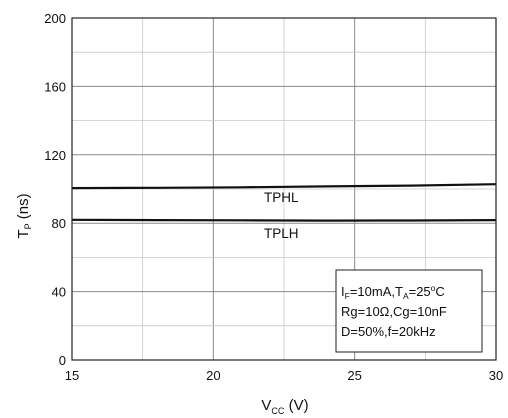  I want to click on series-layer, so click(284, 202).